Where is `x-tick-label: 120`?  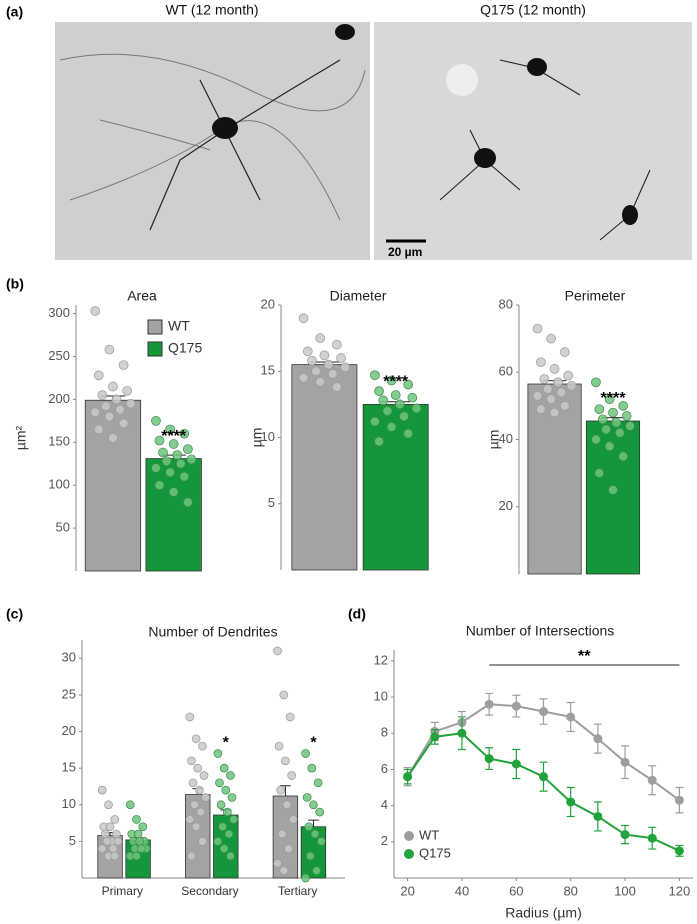
x-tick-label: 120 is located at coordinates (680, 890).